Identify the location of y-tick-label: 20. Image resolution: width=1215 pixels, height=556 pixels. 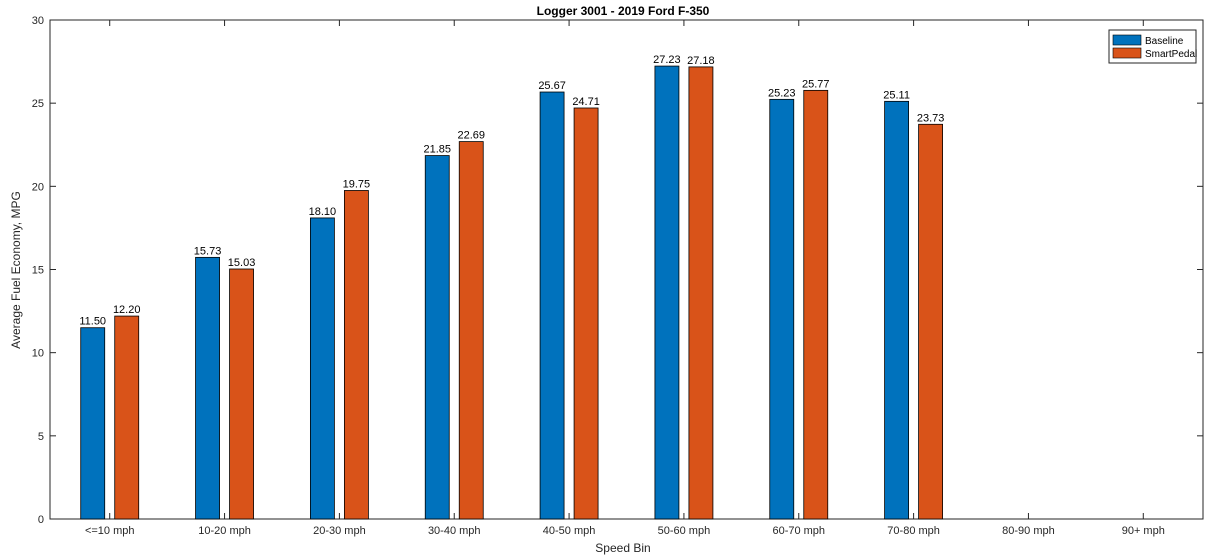
(38, 187).